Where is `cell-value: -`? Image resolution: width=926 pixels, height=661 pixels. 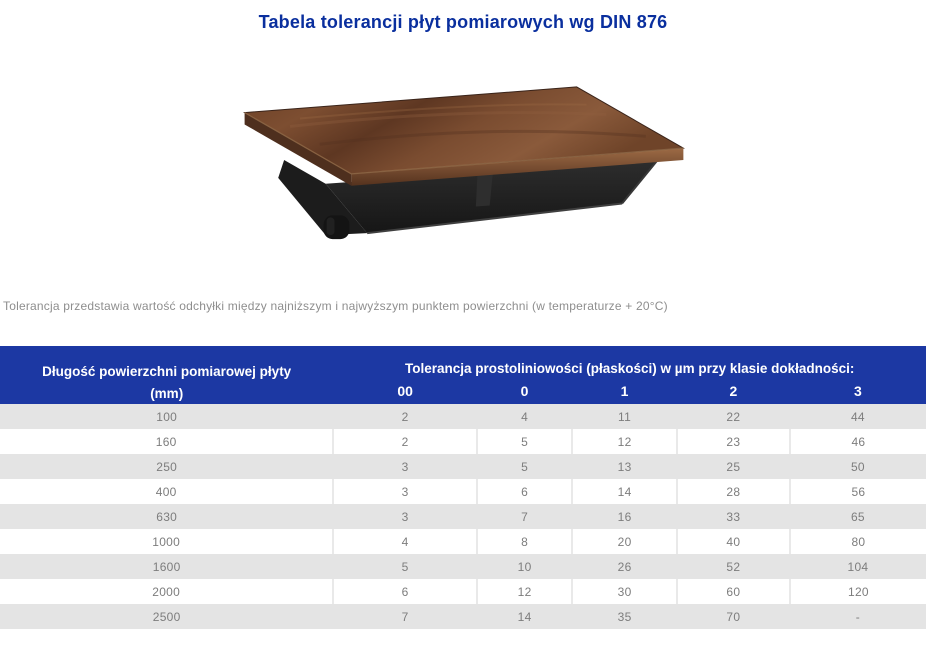 cell-value: - is located at coordinates (857, 616).